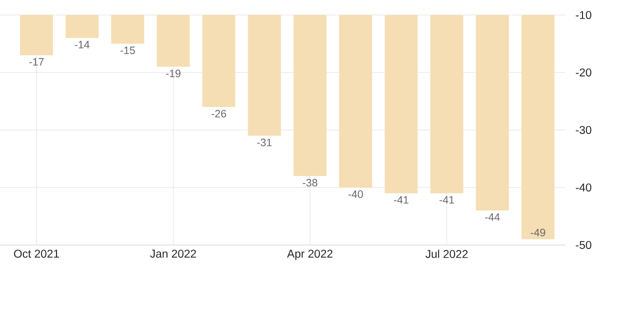 This screenshot has height=335, width=640. I want to click on data-label: -49, so click(538, 232).